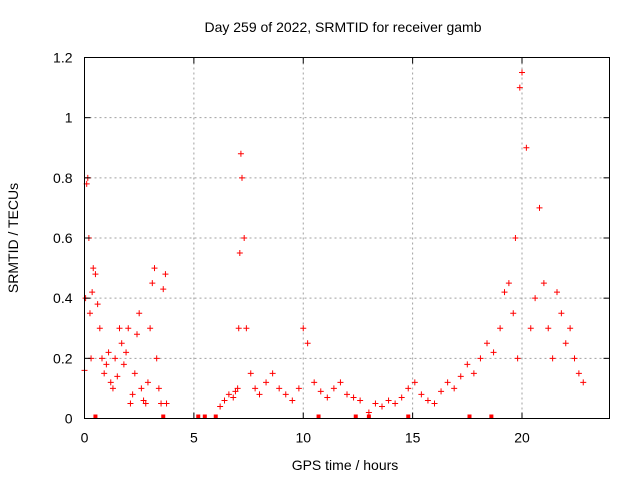  I want to click on y-tick-label: 1, so click(69, 118).